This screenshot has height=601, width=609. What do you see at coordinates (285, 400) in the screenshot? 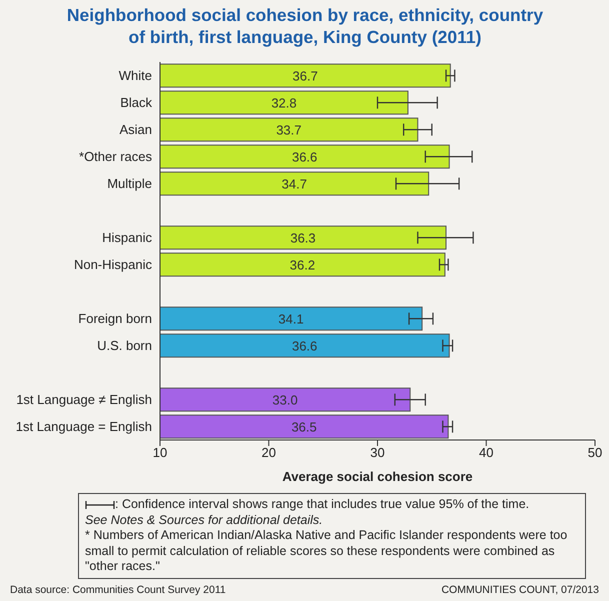
I see `data-label: 33.0` at bounding box center [285, 400].